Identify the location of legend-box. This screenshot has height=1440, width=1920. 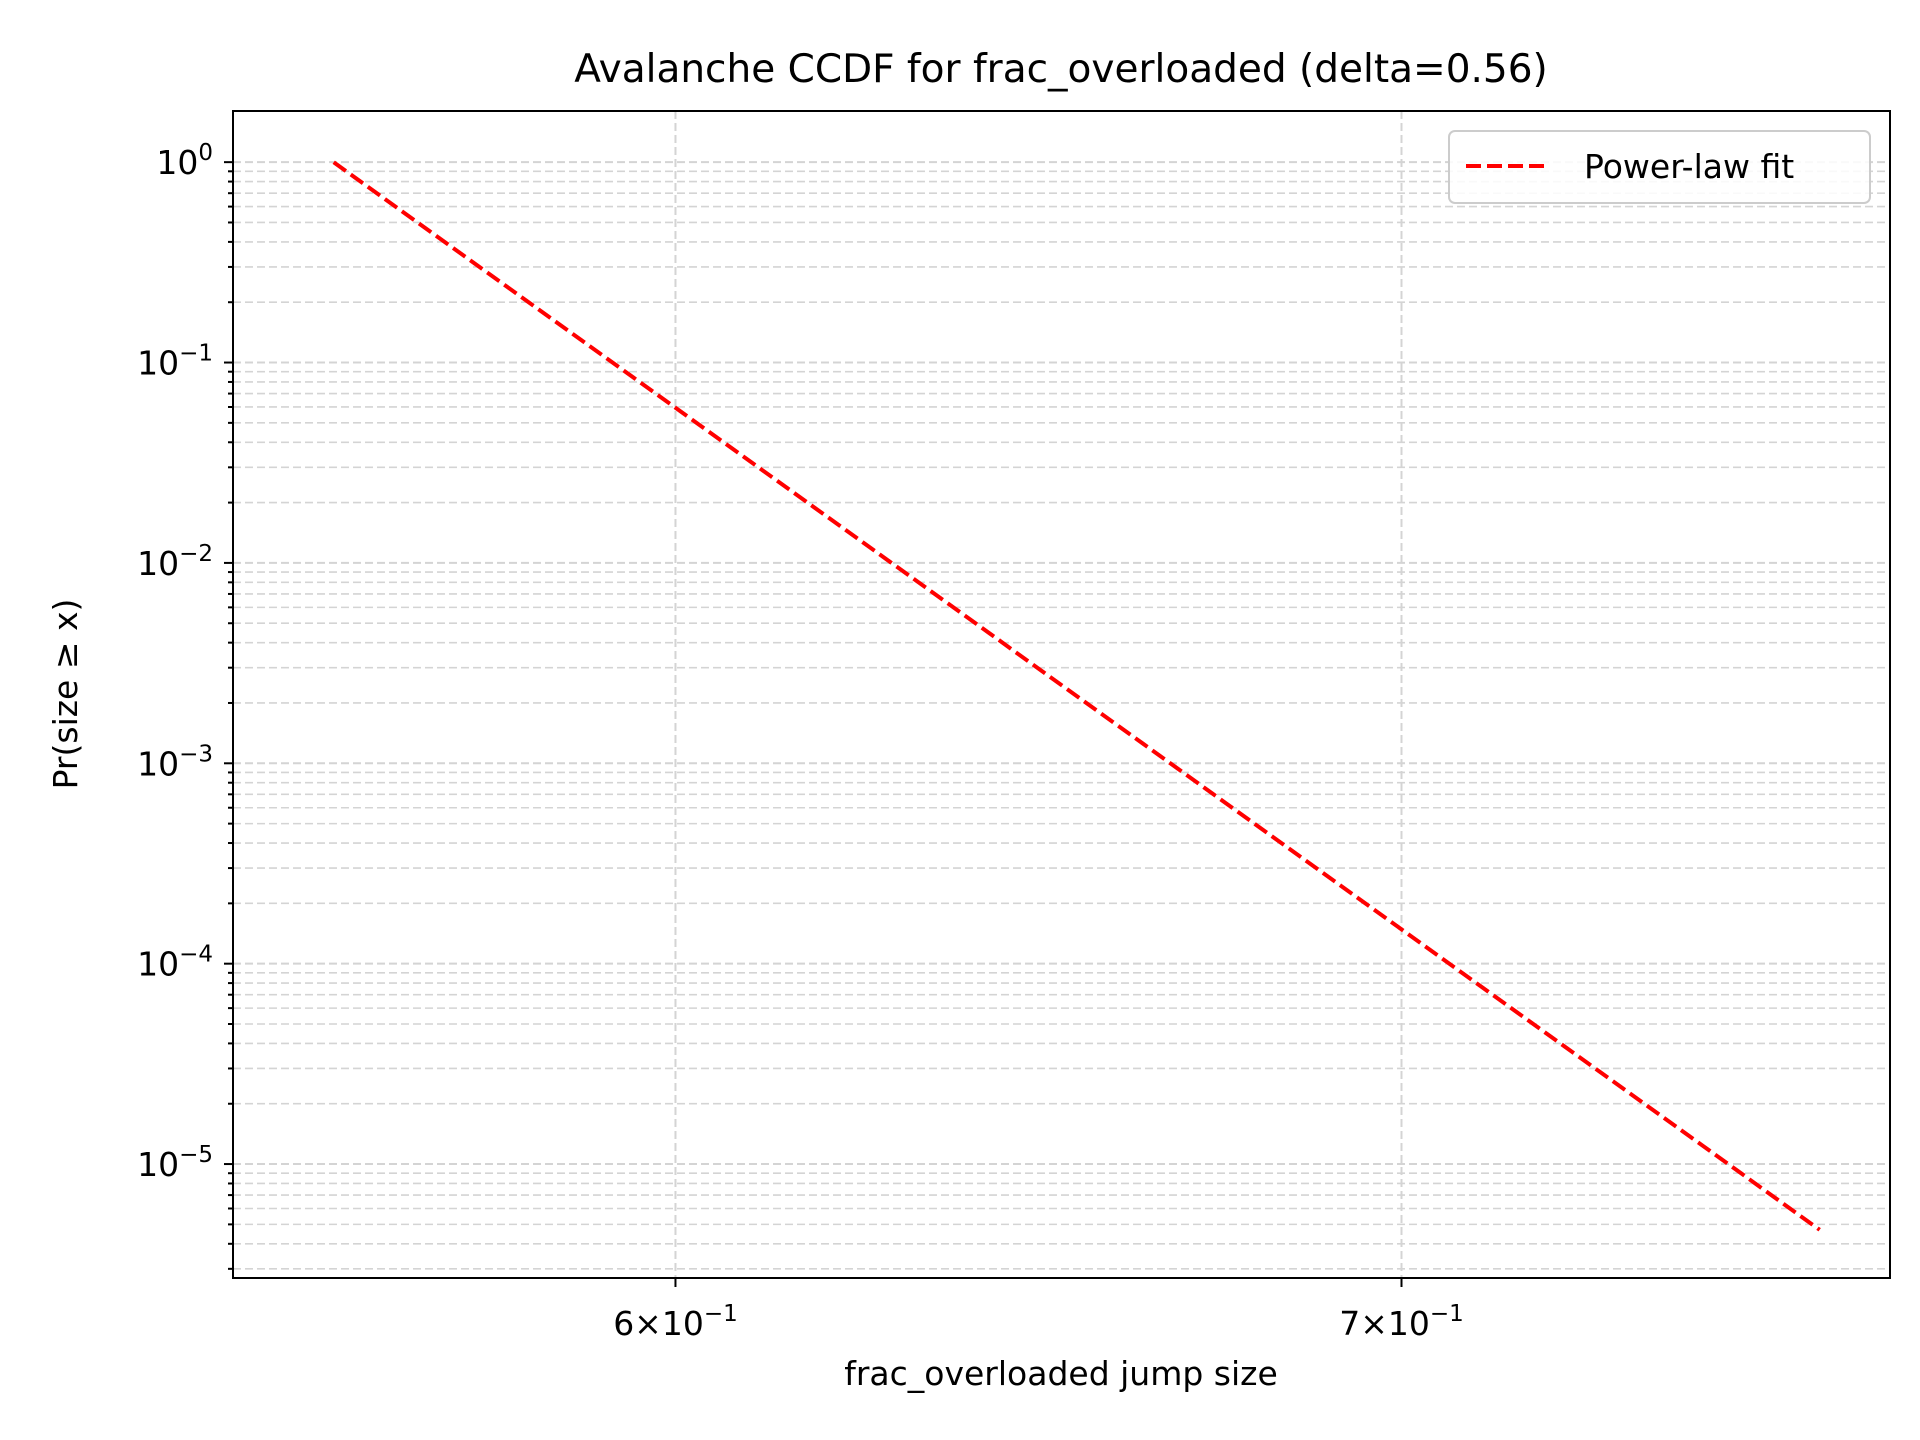
(1659, 167).